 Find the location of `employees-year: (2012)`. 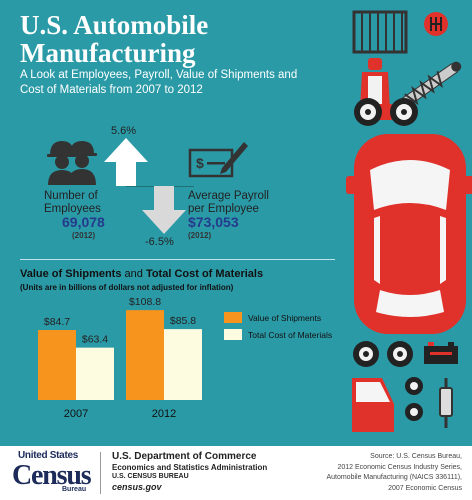

employees-year: (2012) is located at coordinates (84, 235).